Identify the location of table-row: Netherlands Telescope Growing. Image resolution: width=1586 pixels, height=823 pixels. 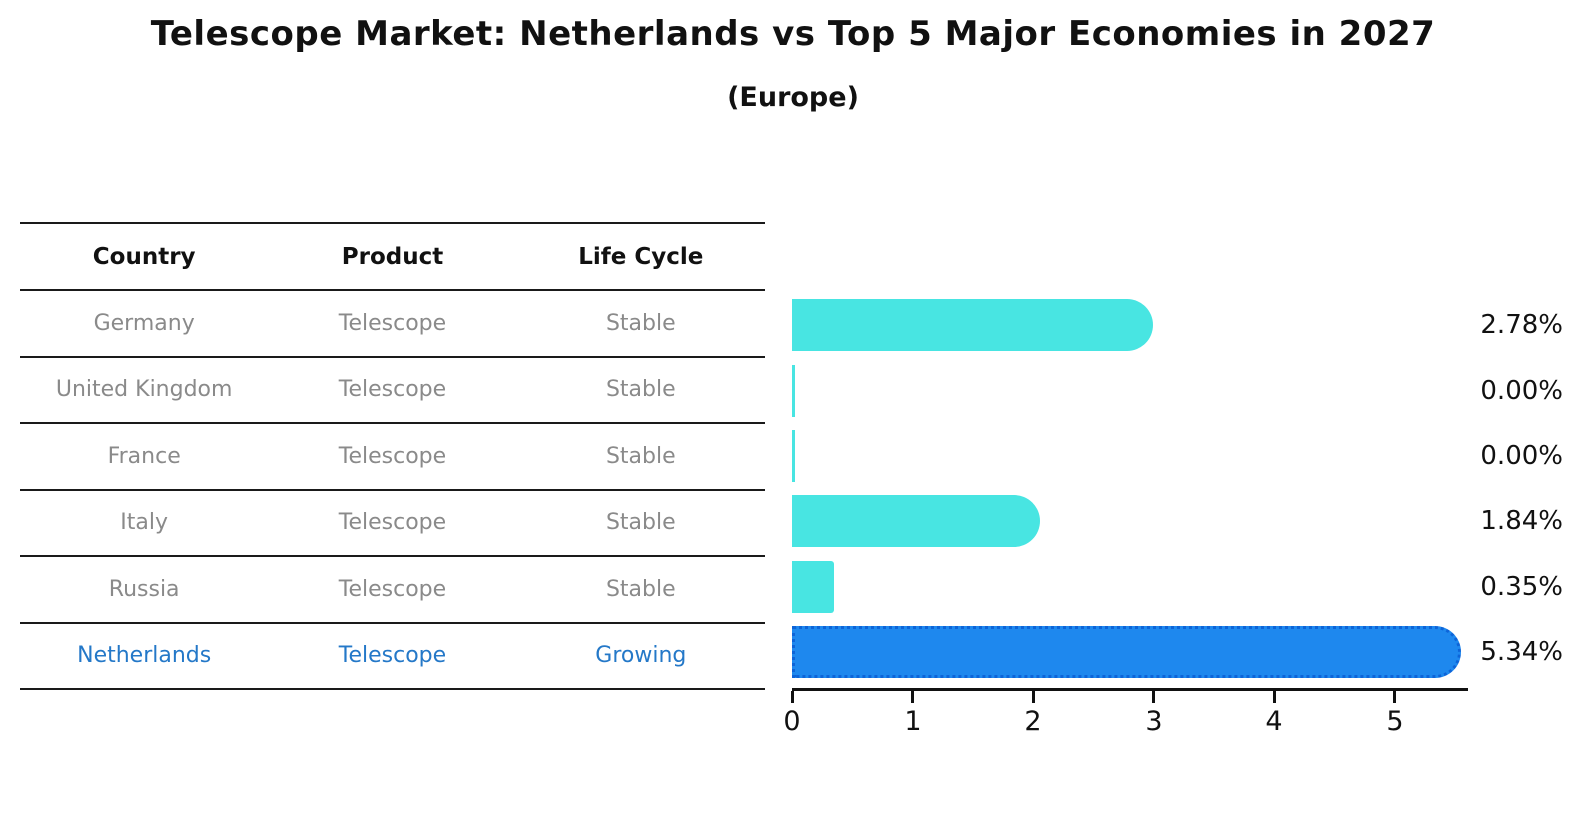
(392, 657).